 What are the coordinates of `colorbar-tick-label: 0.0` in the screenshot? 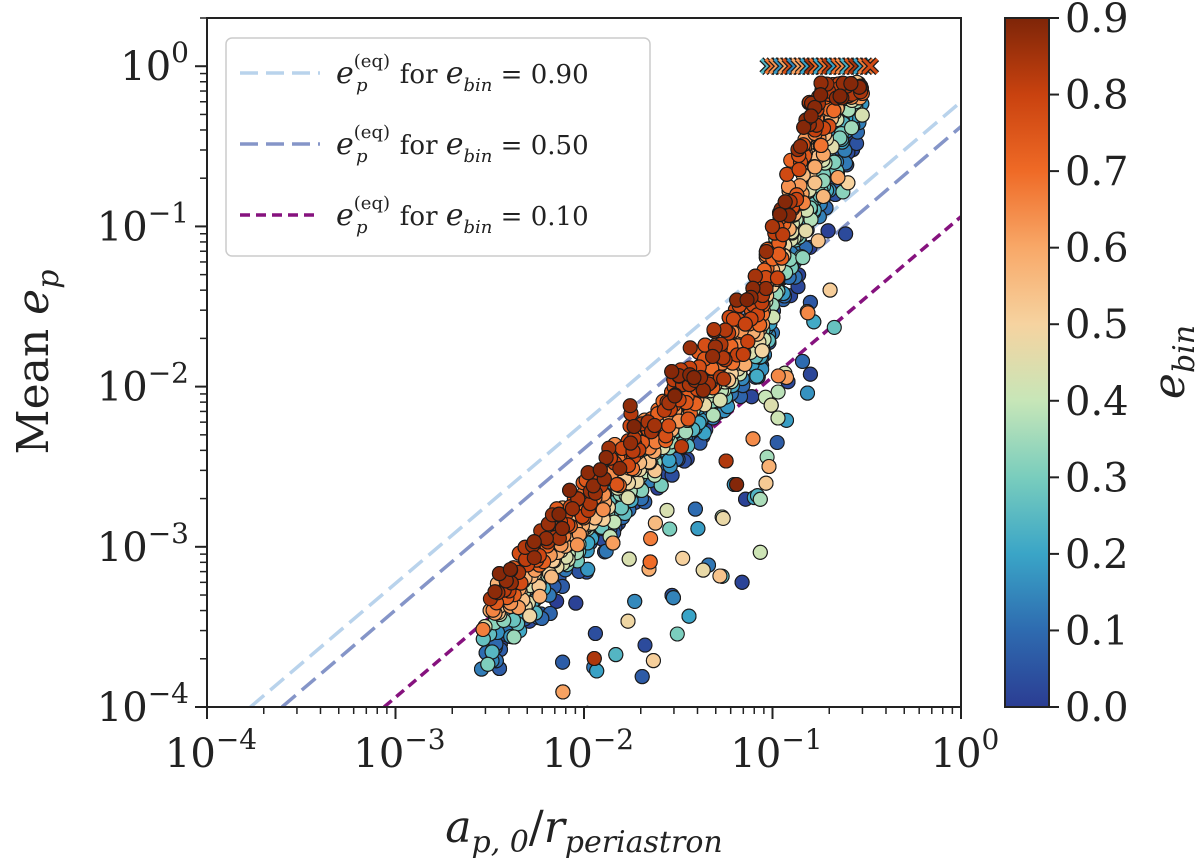 It's located at (1097, 708).